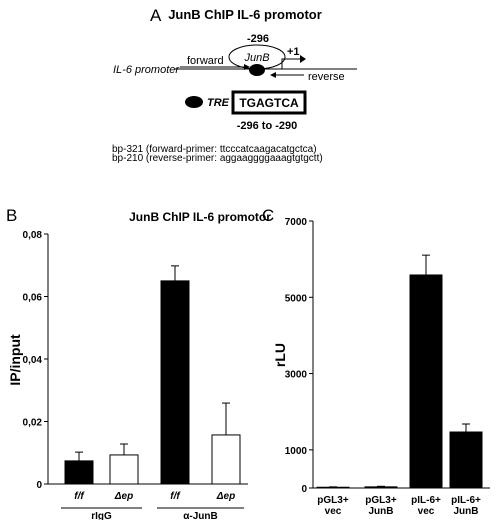 This screenshot has width=496, height=525. I want to click on panel-label: B, so click(11, 215).